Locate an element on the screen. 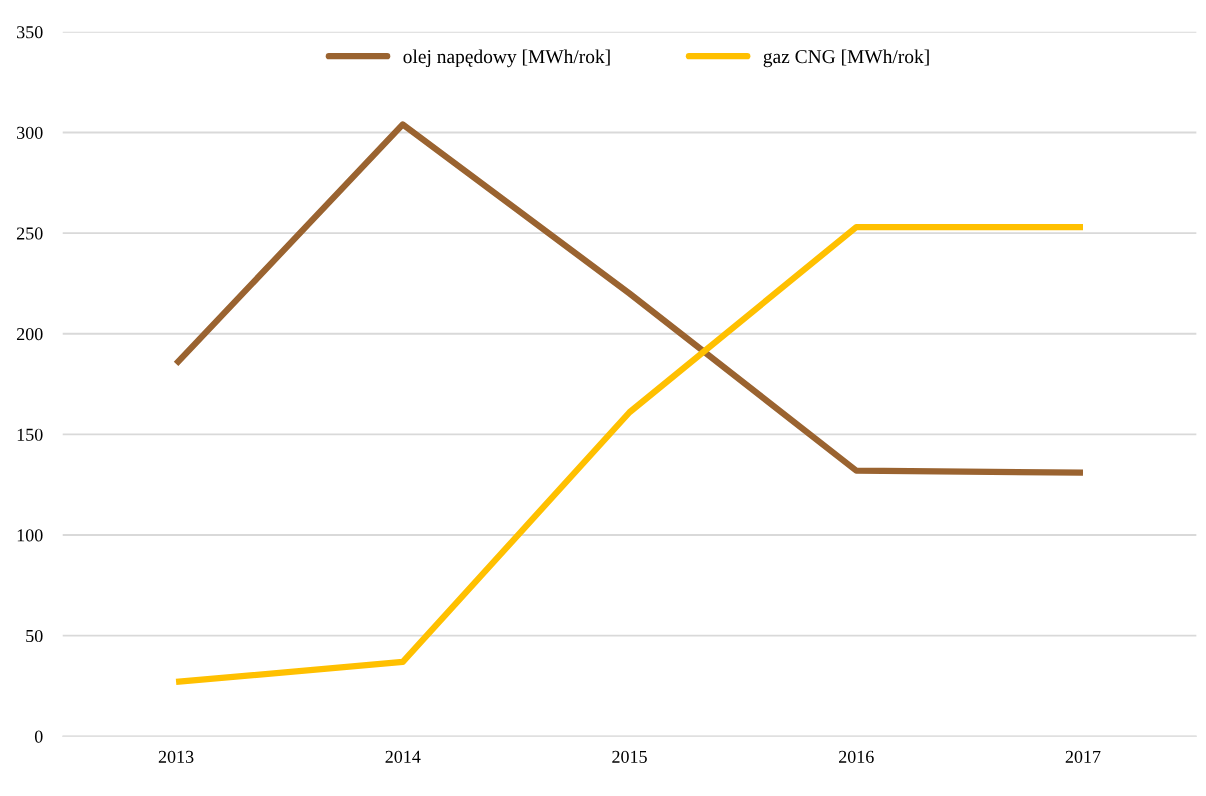  x-tick-label: 2015 is located at coordinates (629, 756).